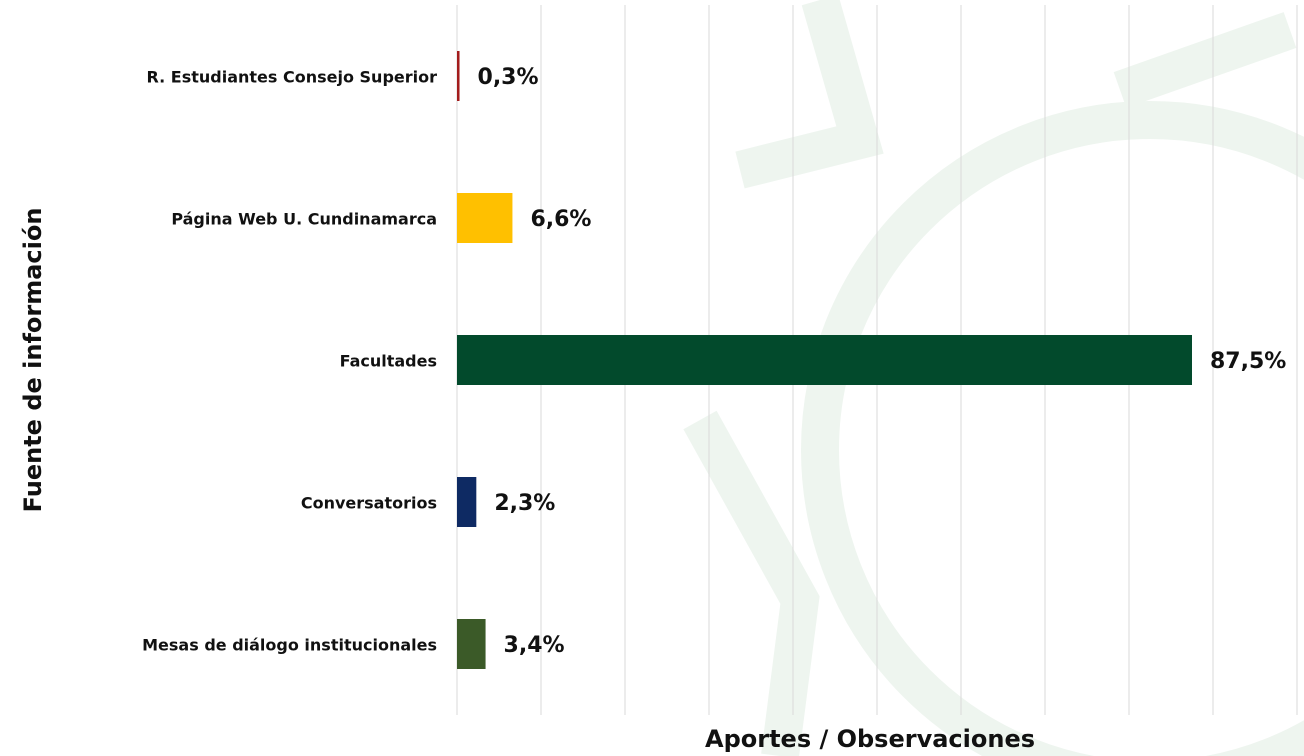 The height and width of the screenshot is (756, 1304). What do you see at coordinates (289, 645) in the screenshot?
I see `y-tick-label: Mesas de diálogo institucionales` at bounding box center [289, 645].